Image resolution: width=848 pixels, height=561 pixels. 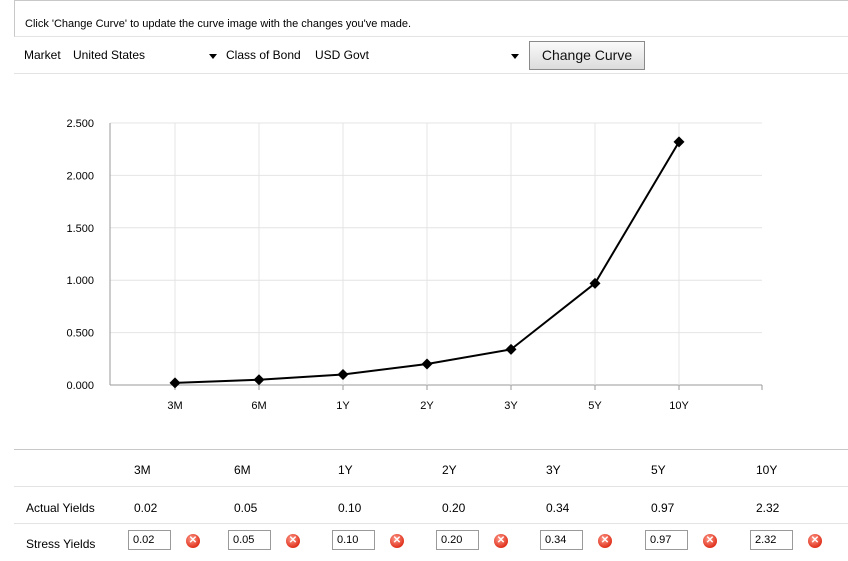 What do you see at coordinates (431, 468) in the screenshot?
I see `table-header-row: 3M 6M 1Y 2Y 3Y 5Y 10Y` at bounding box center [431, 468].